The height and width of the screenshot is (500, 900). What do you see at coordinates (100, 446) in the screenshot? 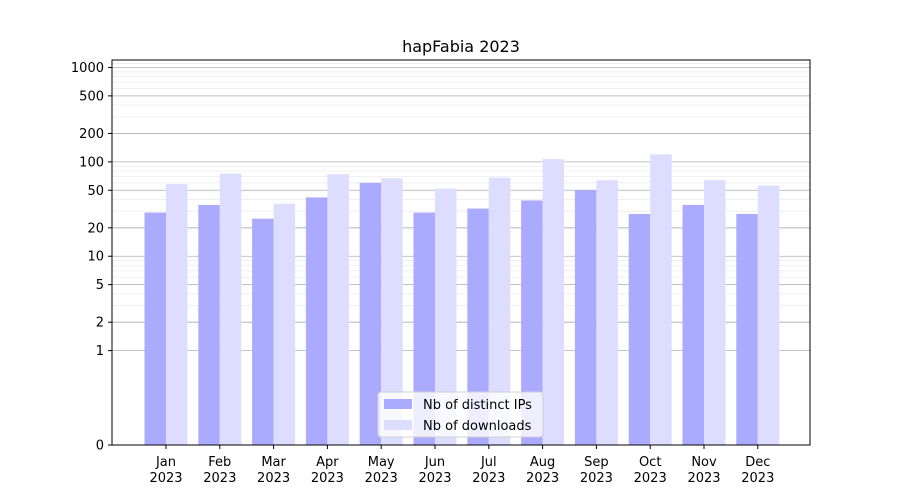
I see `y-tick-label: 0` at bounding box center [100, 446].